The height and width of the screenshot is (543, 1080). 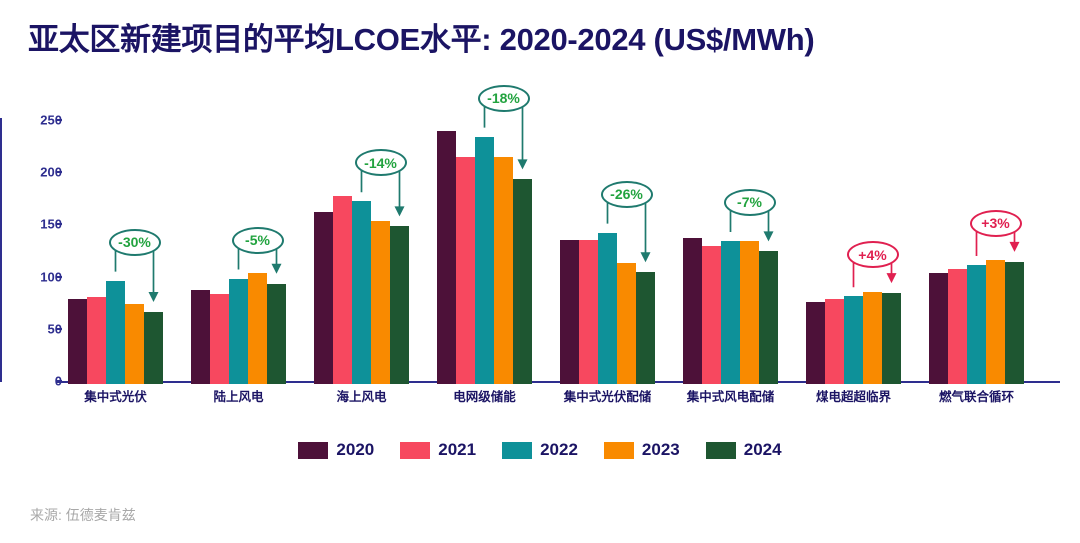 What do you see at coordinates (558, 382) in the screenshot?
I see `x-axis-line` at bounding box center [558, 382].